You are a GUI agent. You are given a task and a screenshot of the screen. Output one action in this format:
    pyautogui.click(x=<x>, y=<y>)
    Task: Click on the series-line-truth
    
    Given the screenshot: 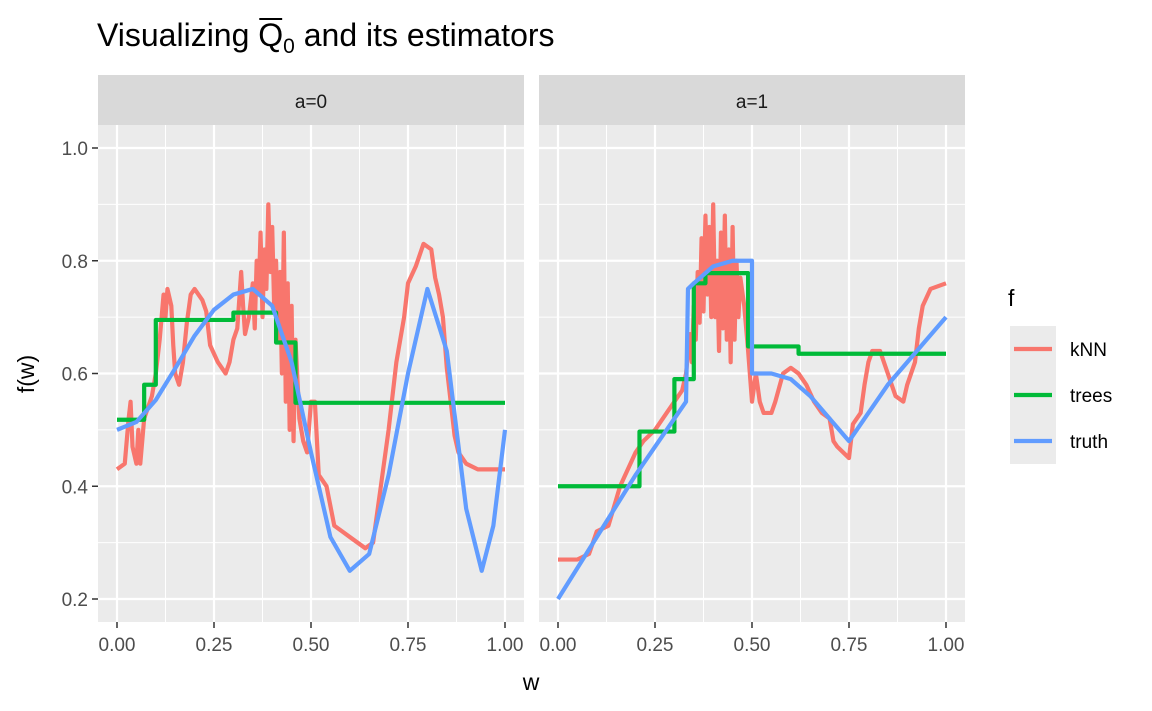 What is the action you would take?
    pyautogui.click(x=312, y=429)
    